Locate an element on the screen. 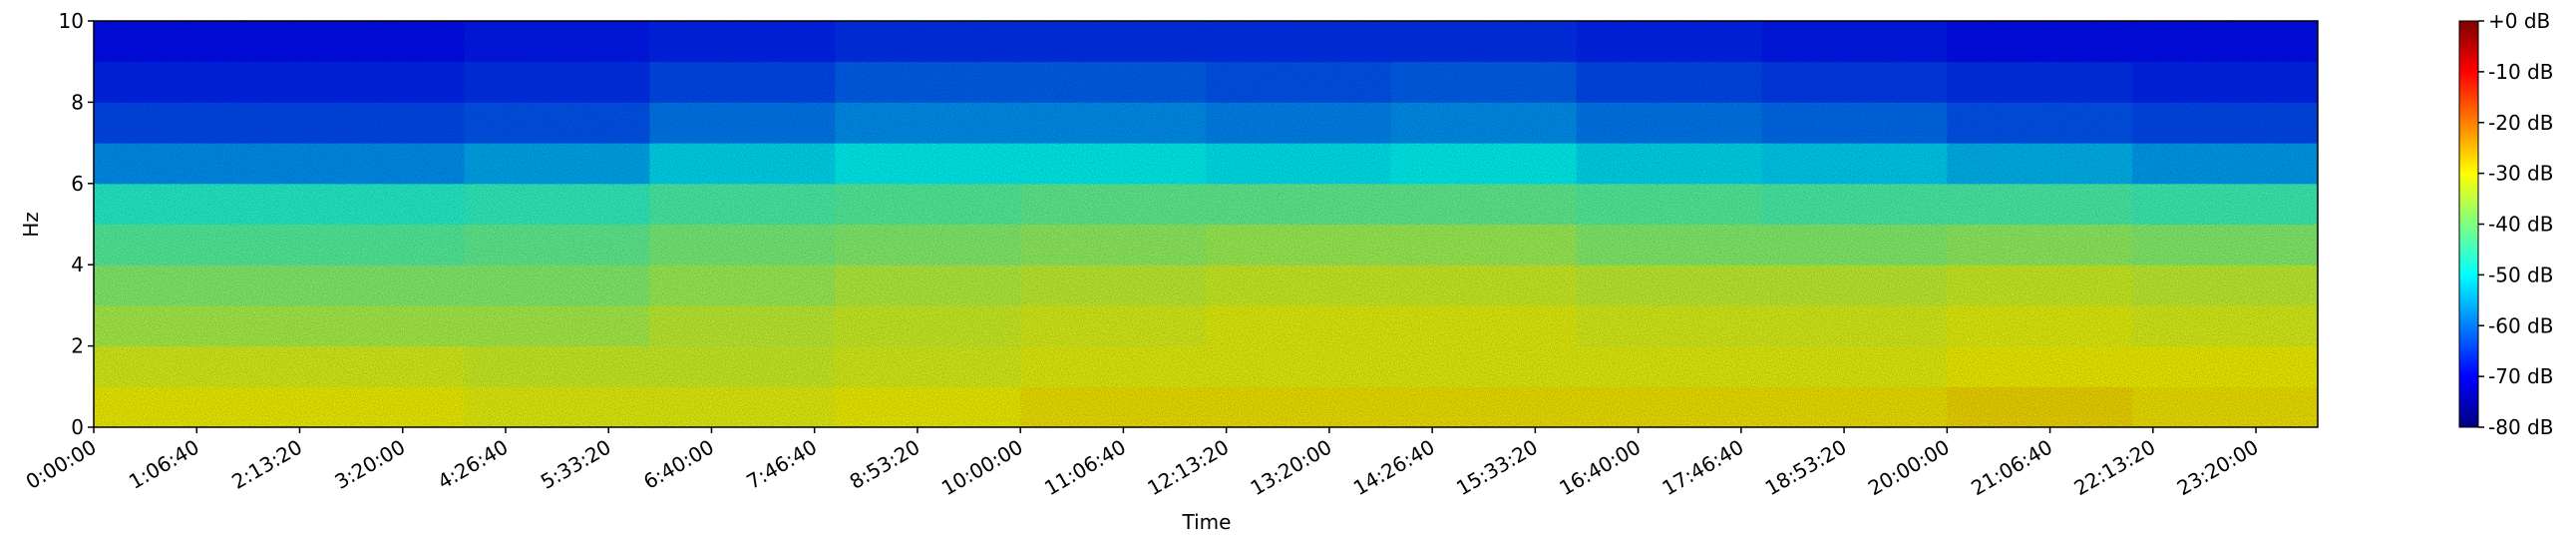  x-tick-label: 13:20:00 is located at coordinates (1291, 468).